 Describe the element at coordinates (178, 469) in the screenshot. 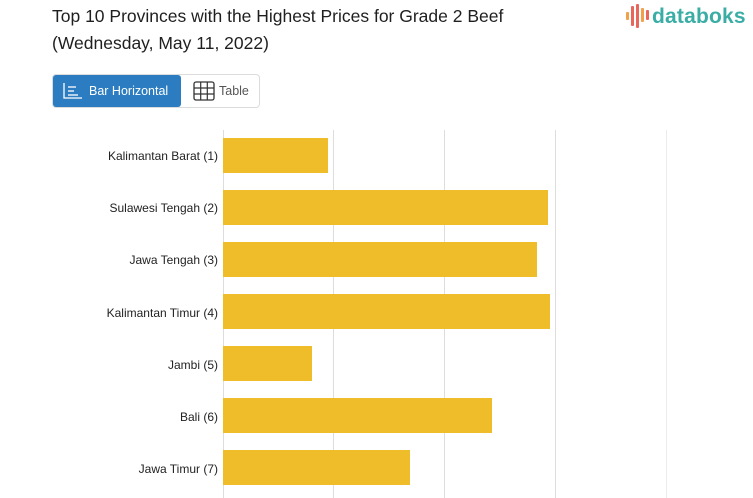

I see `category-label: Jawa Timur (7)` at that location.